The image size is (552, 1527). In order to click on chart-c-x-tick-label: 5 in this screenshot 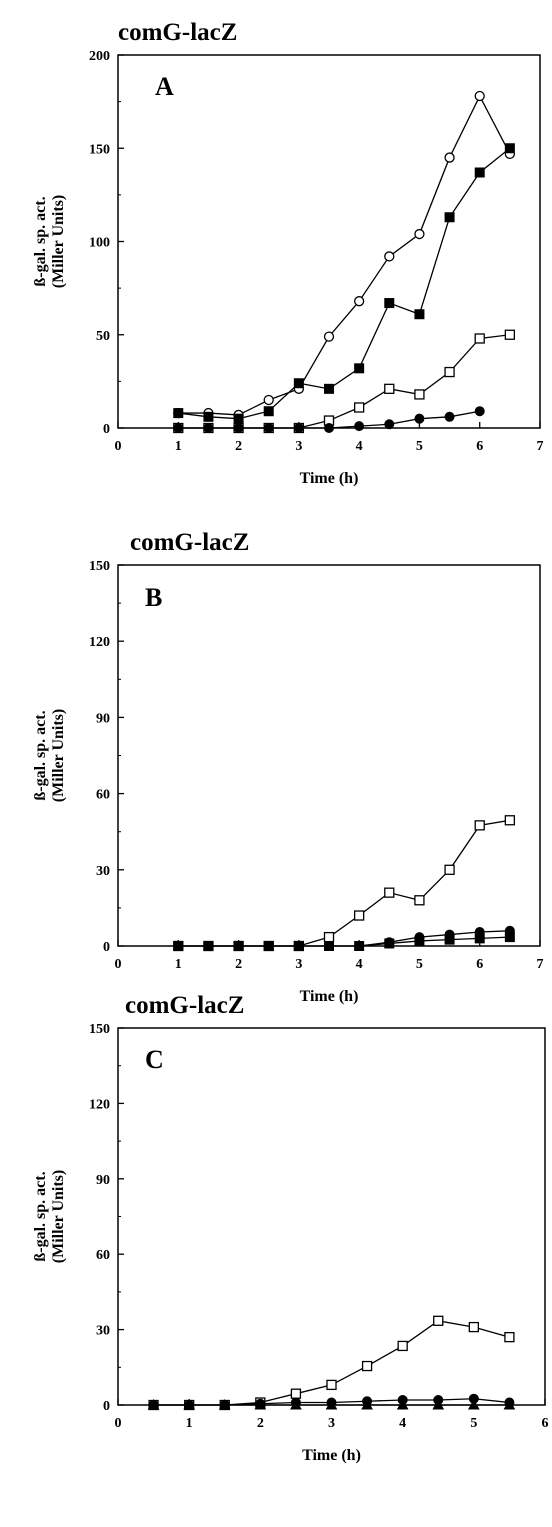, I will do `click(473, 1423)`.